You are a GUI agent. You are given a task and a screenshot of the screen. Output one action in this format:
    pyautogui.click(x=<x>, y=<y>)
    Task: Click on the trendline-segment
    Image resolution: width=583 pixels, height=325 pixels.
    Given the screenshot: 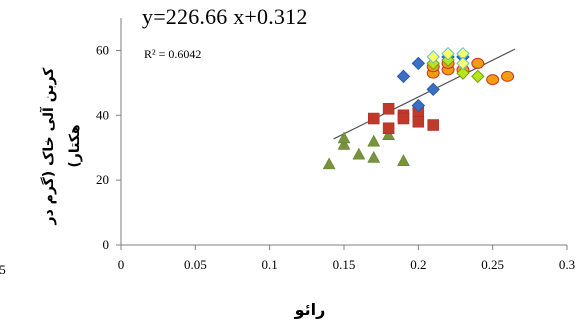 What is the action you would take?
    pyautogui.click(x=424, y=94)
    